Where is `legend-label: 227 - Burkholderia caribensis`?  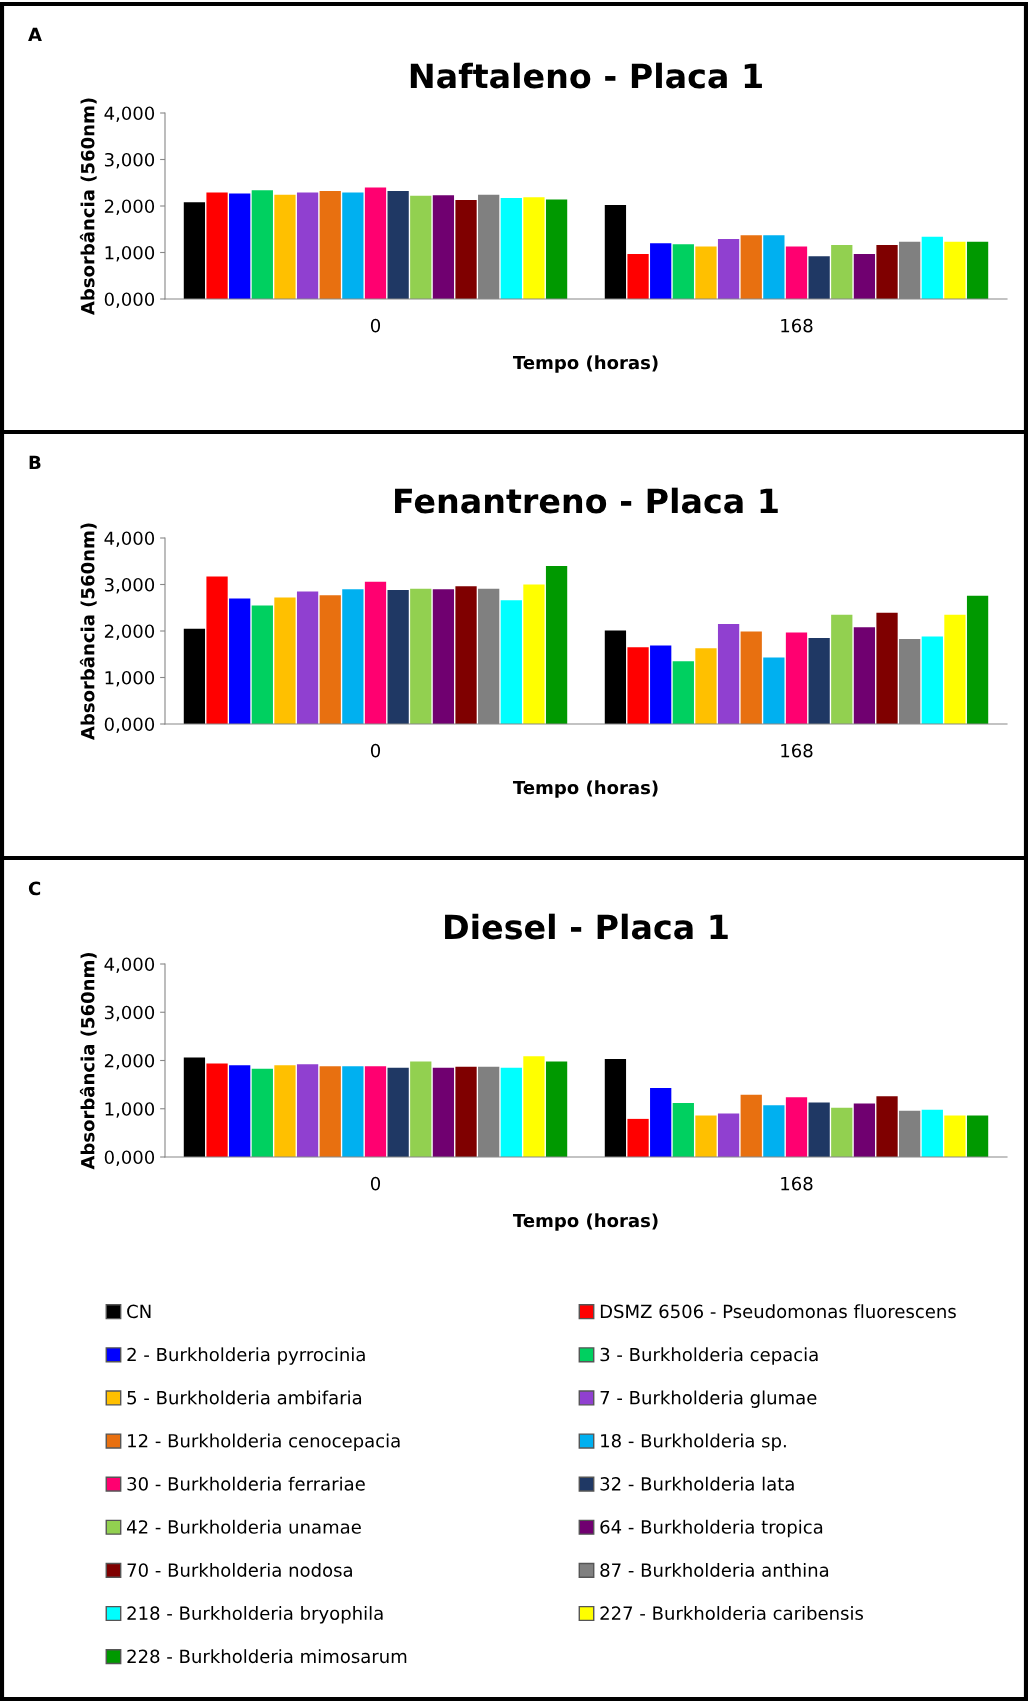 legend-label: 227 - Burkholderia caribensis is located at coordinates (732, 1613).